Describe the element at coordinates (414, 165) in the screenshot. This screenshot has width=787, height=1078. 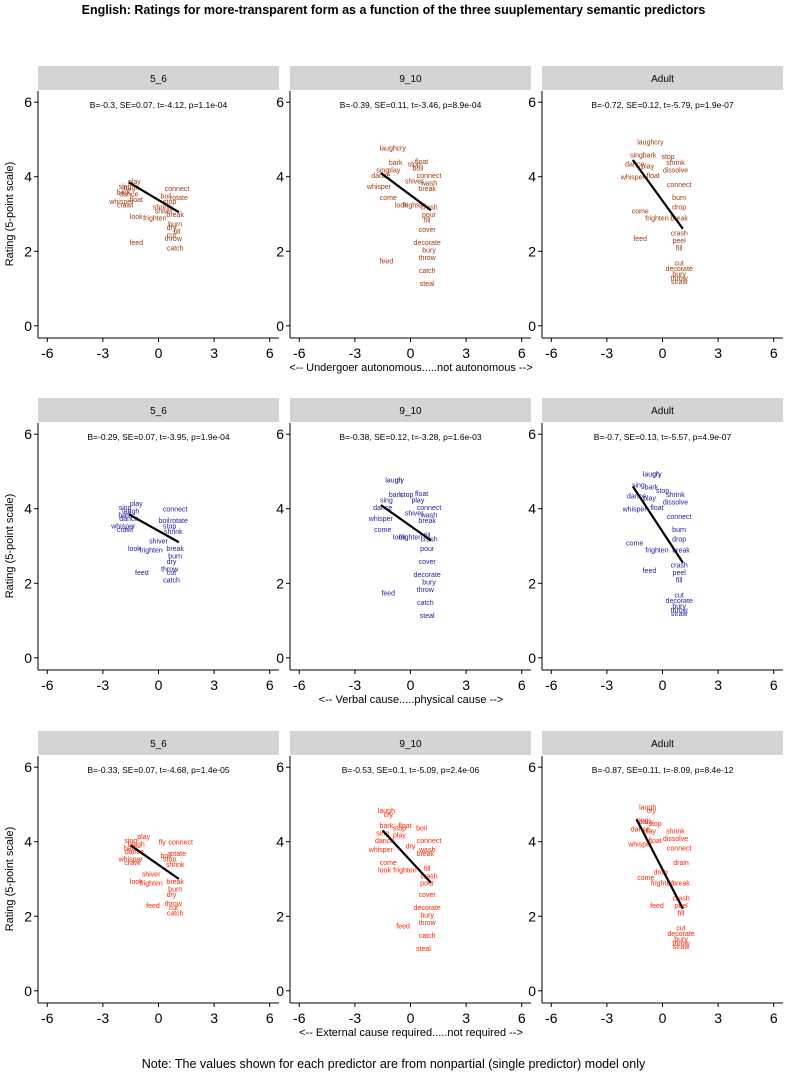
I see `word-point: stop` at that location.